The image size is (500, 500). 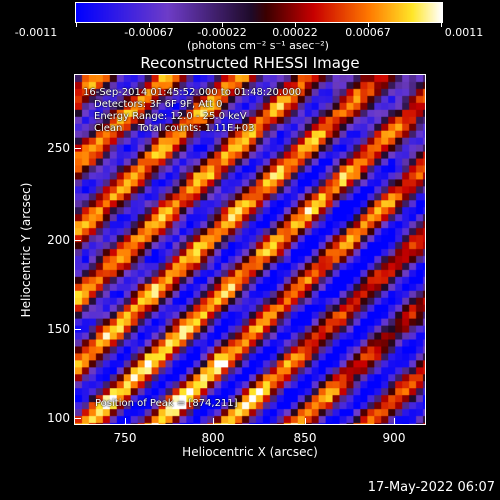 What do you see at coordinates (26, 250) in the screenshot?
I see `y-axis-label: Heliocentric Y (arcsec)` at bounding box center [26, 250].